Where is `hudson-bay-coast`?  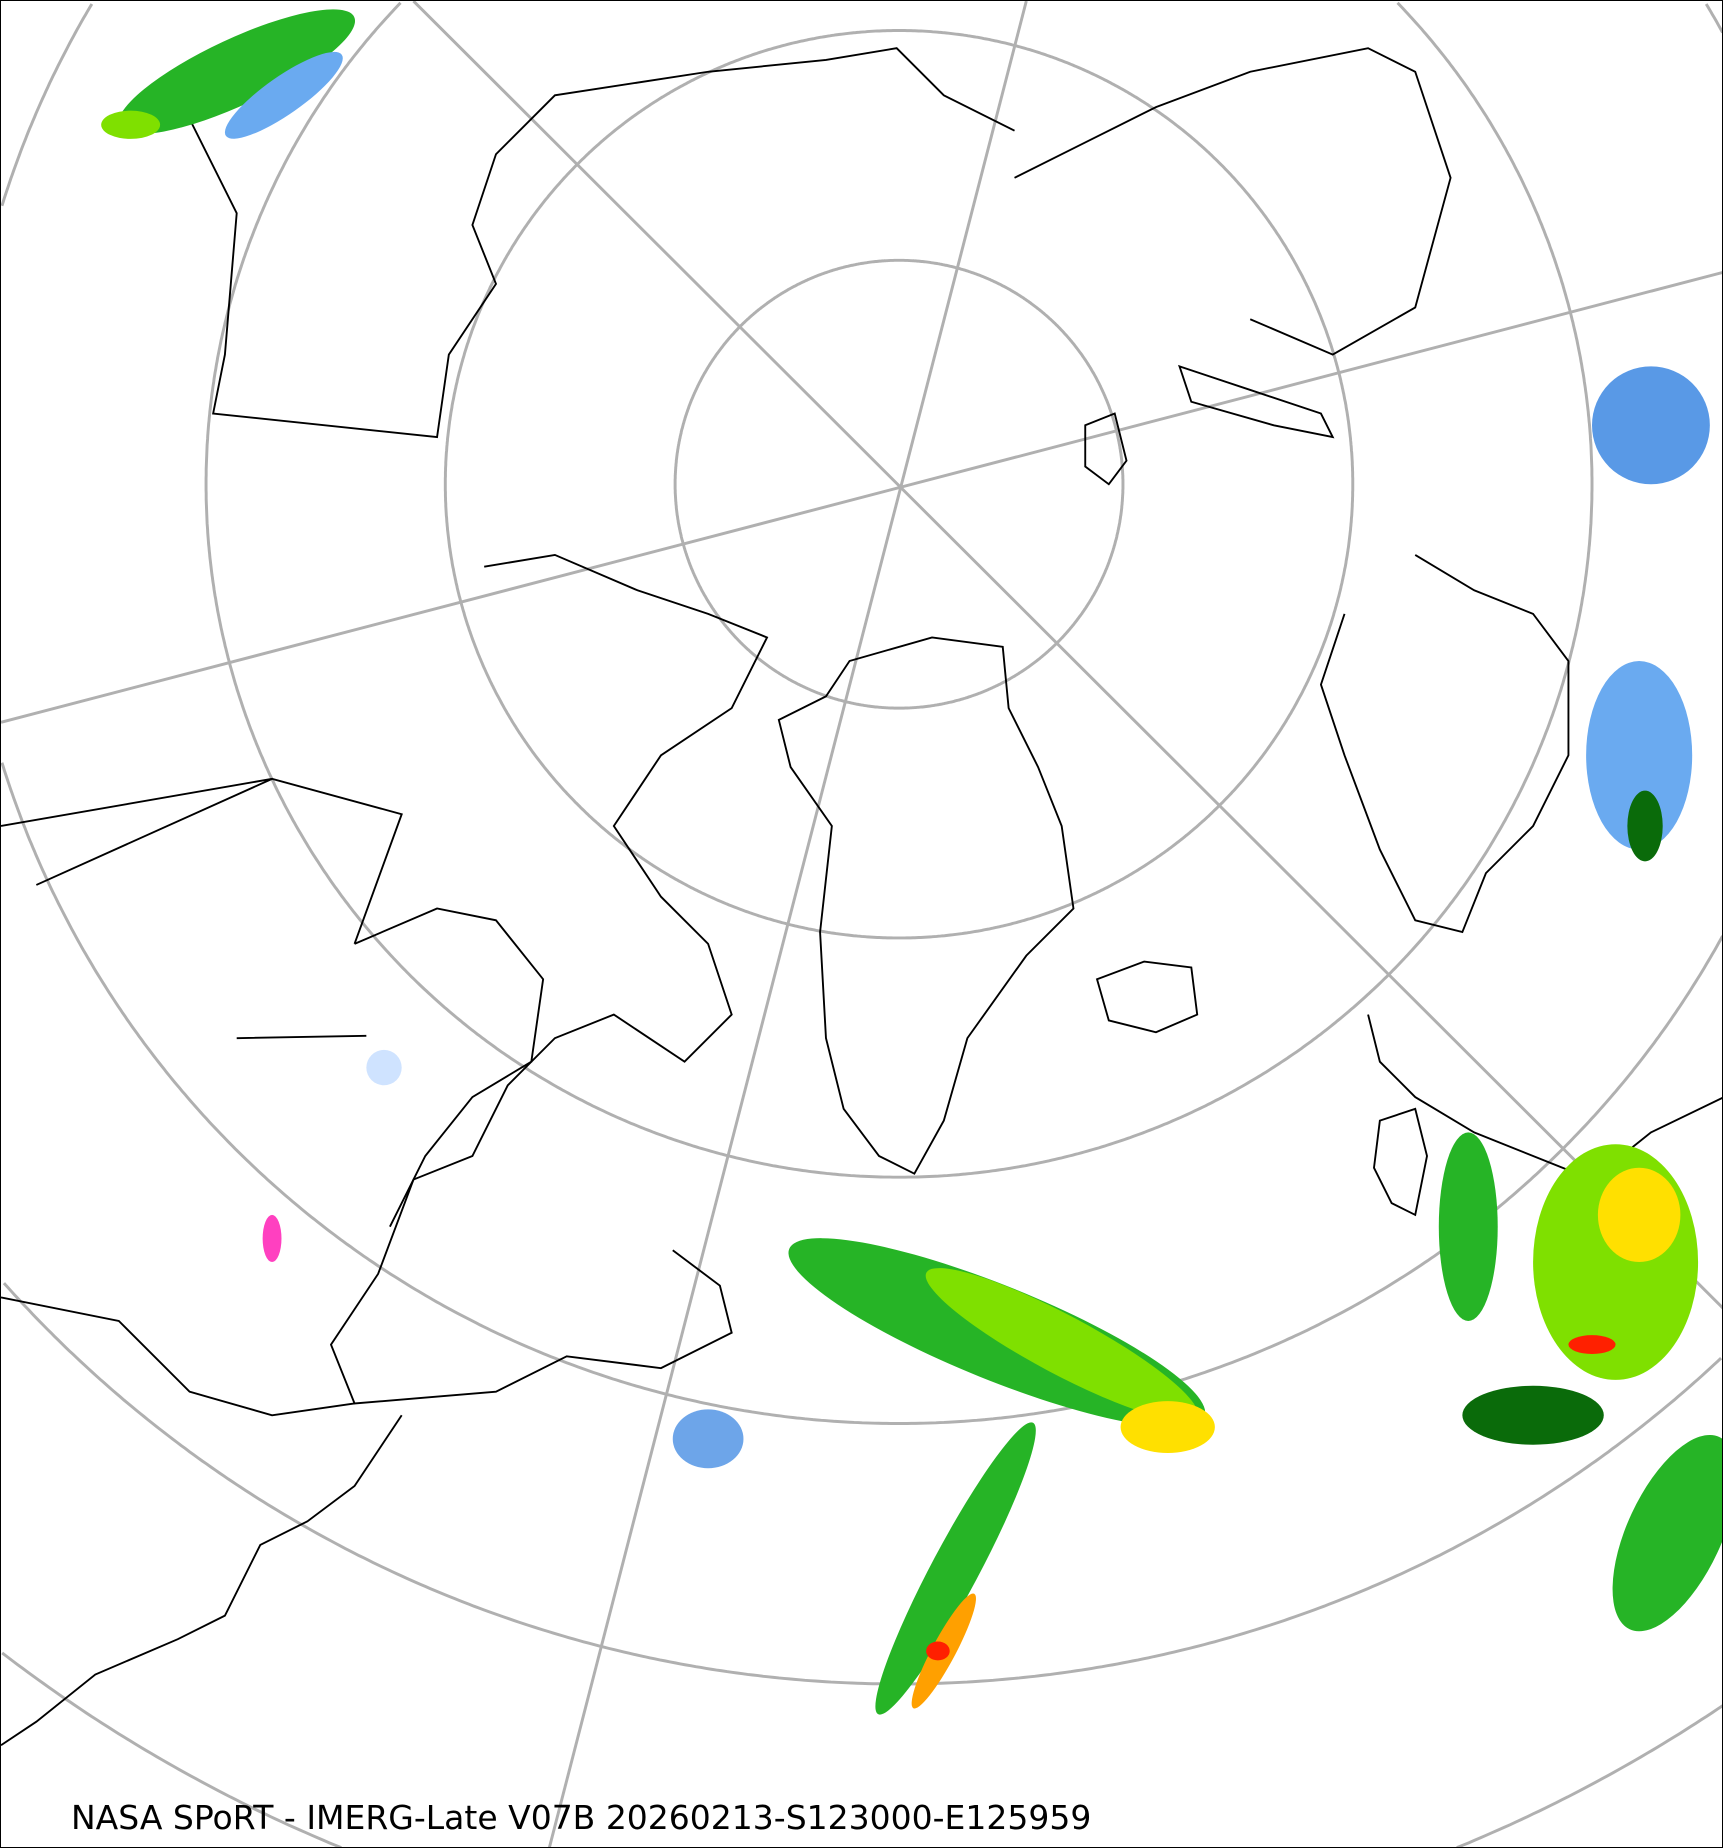
hudson-bay-coast is located at coordinates (449, 1067).